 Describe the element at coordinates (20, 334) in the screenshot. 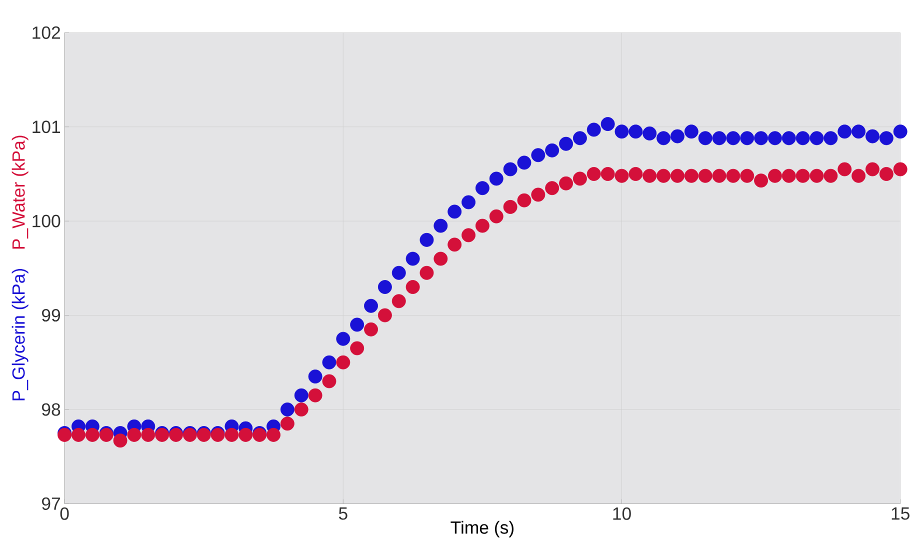

I see `text: P_Glycerin (kPa)` at that location.